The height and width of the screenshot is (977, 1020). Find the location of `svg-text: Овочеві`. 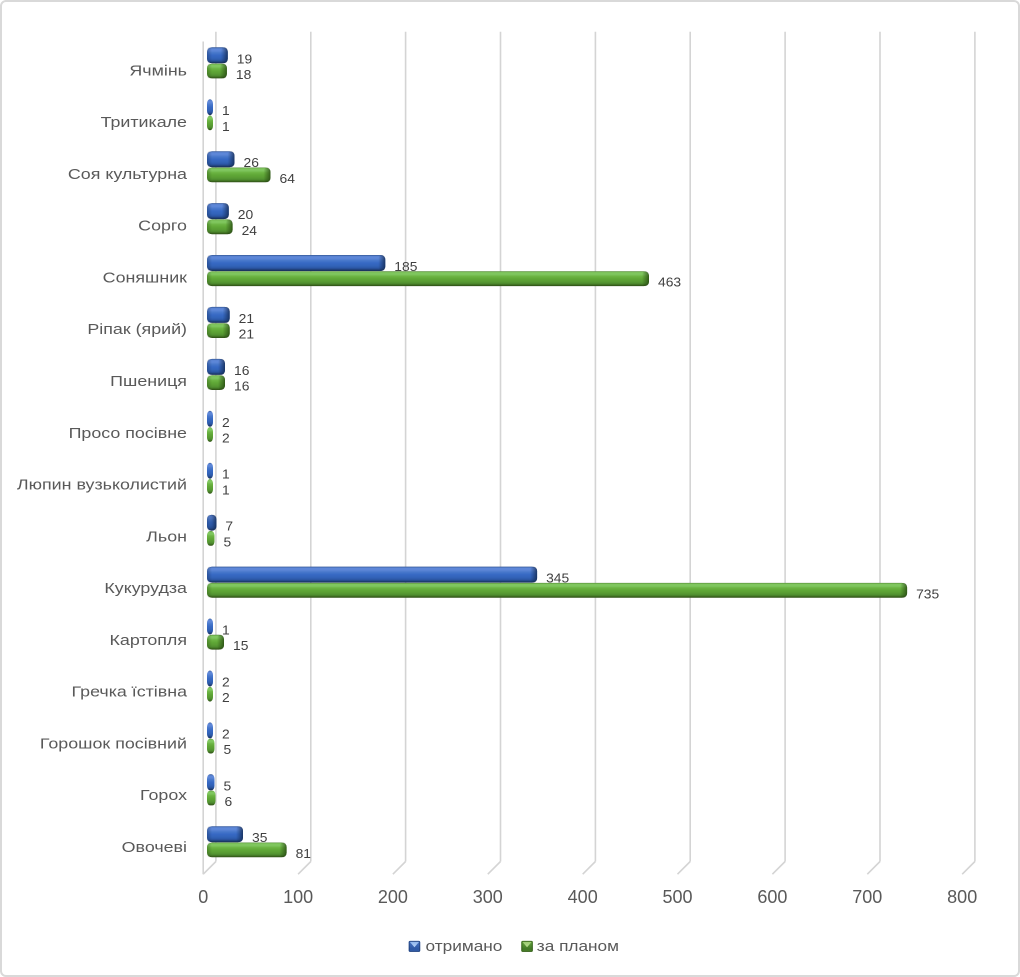

svg-text: Овочеві is located at coordinates (154, 847).